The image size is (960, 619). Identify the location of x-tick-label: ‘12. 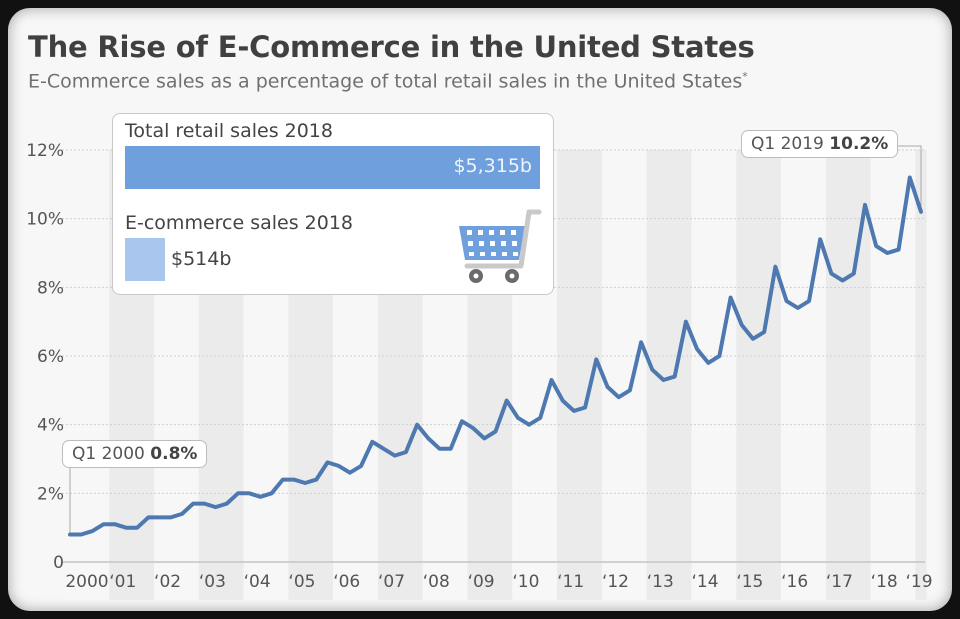
(615, 582).